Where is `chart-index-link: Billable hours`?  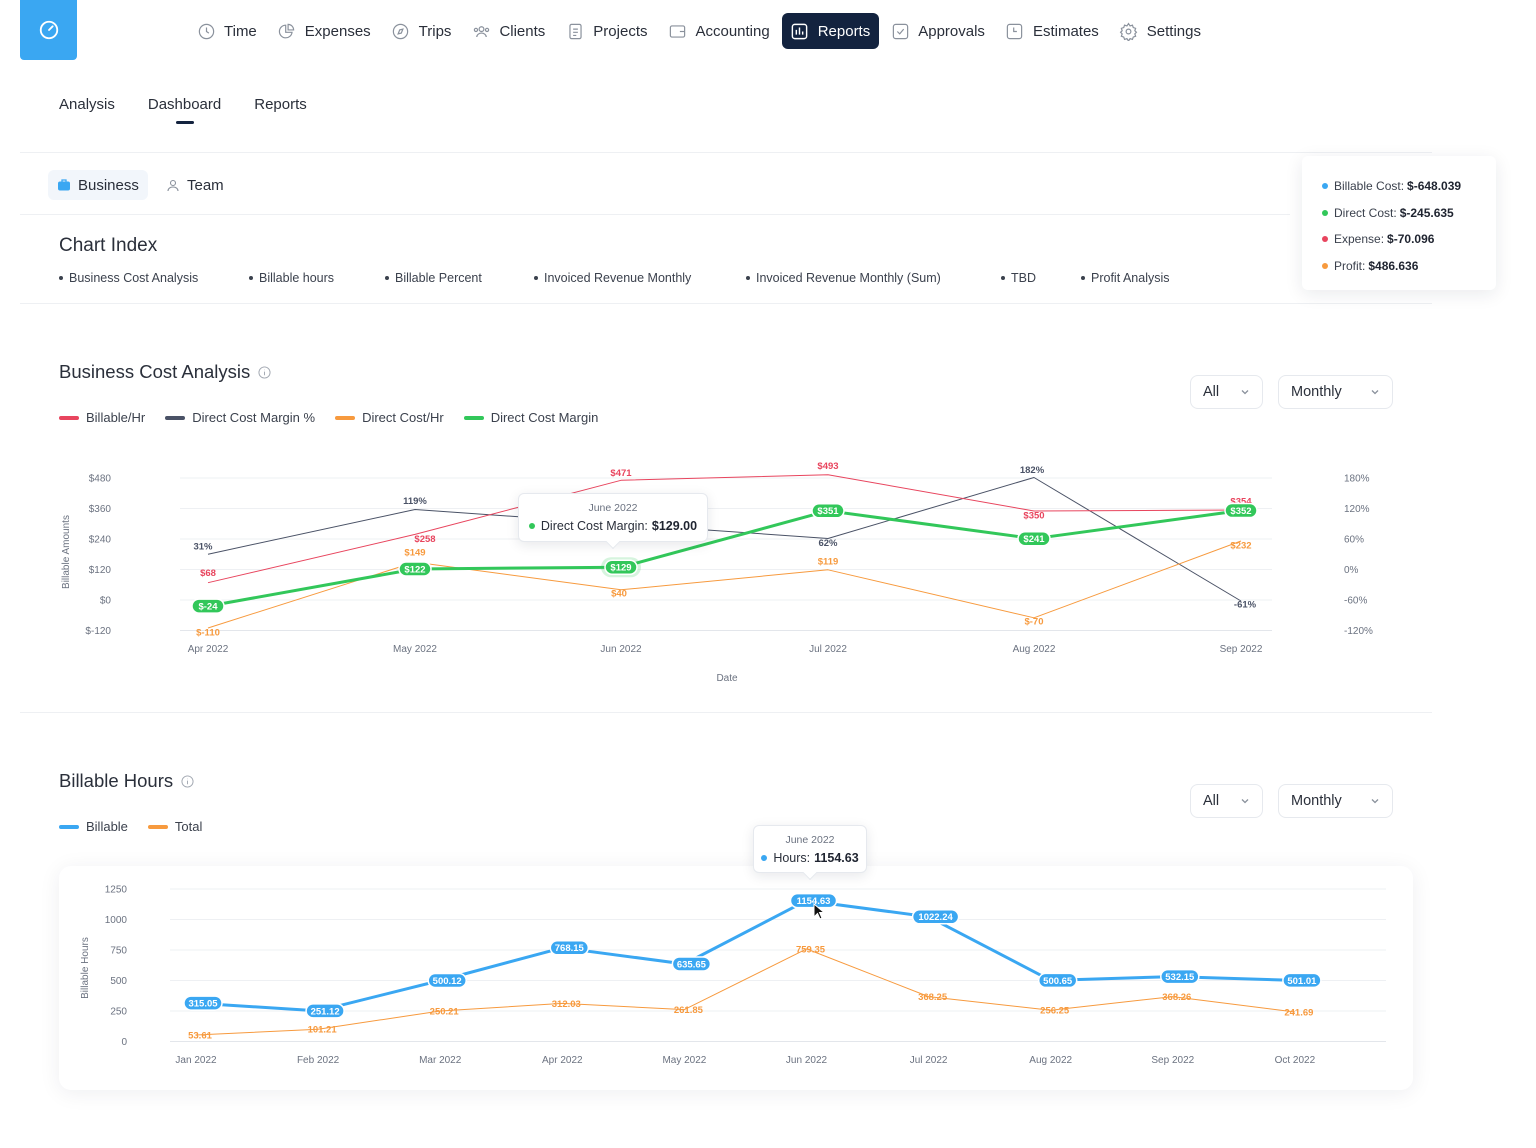 chart-index-link: Billable hours is located at coordinates (291, 278).